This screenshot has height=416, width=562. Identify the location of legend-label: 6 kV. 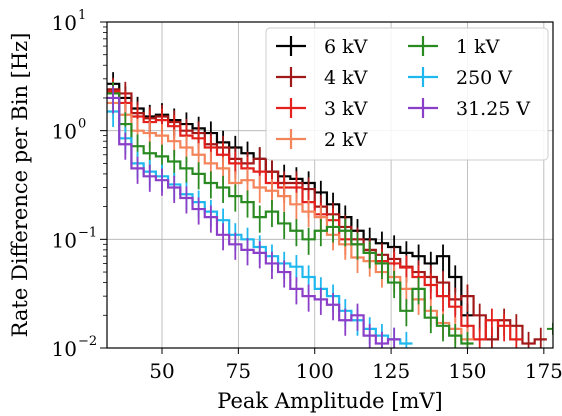
(346, 47).